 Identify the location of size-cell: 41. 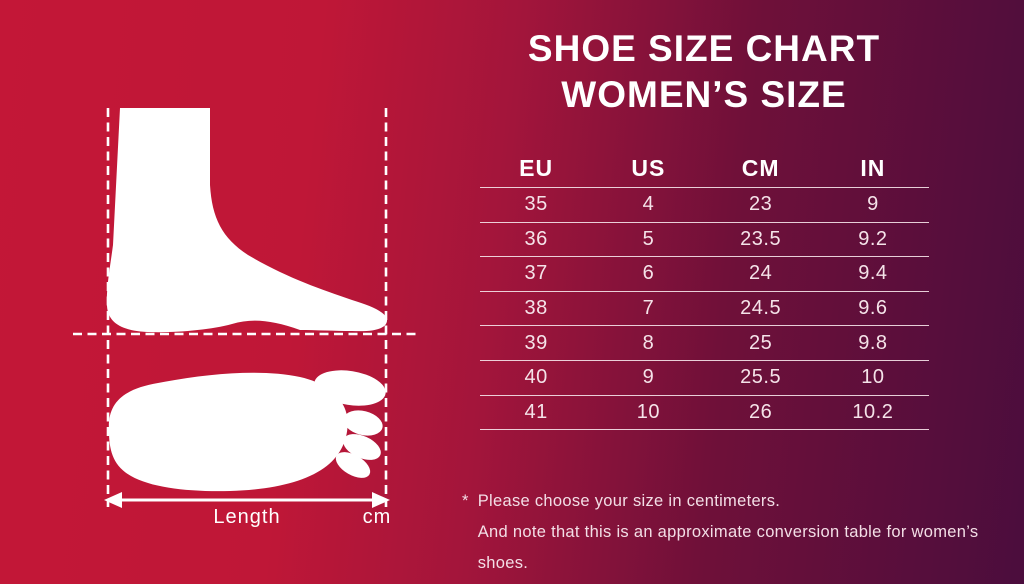
(536, 411).